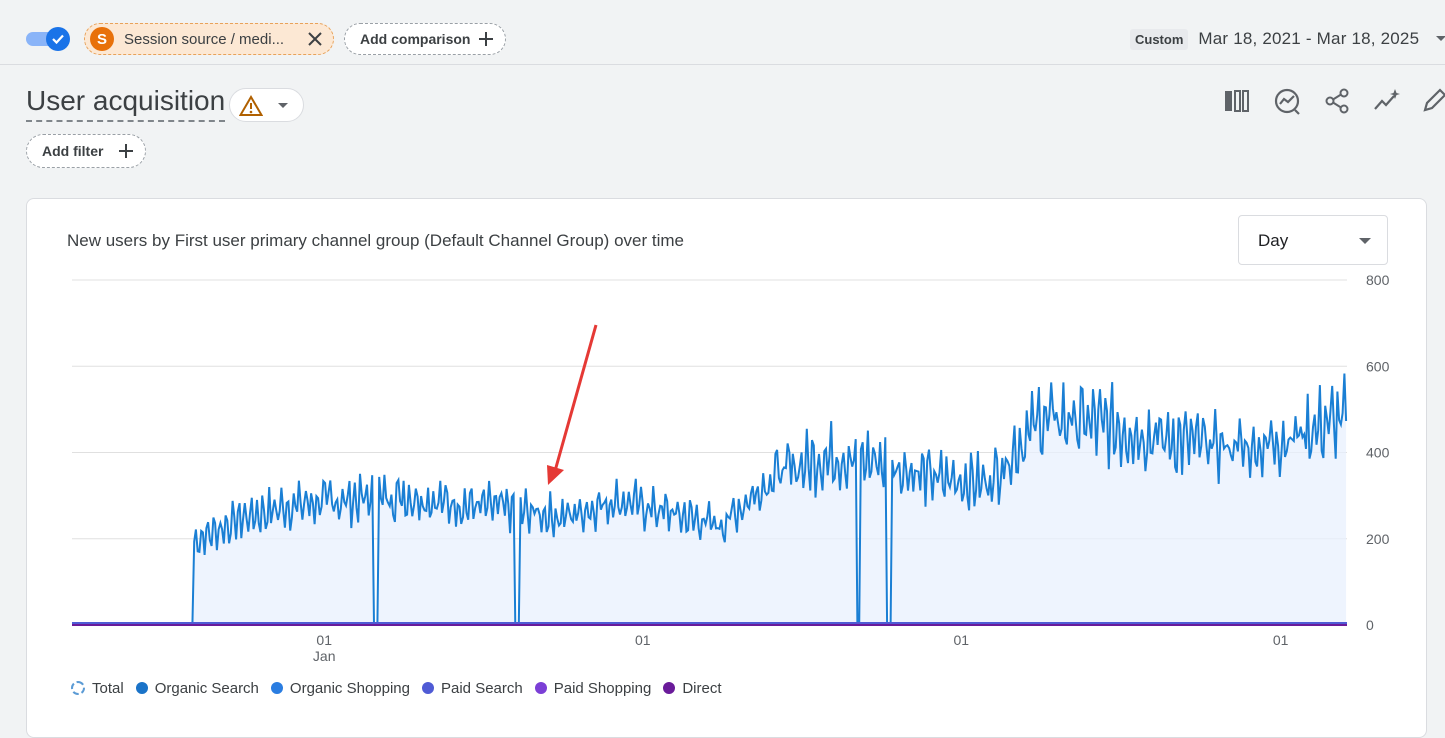 The width and height of the screenshot is (1445, 738). I want to click on page-title: User acquisition, so click(126, 103).